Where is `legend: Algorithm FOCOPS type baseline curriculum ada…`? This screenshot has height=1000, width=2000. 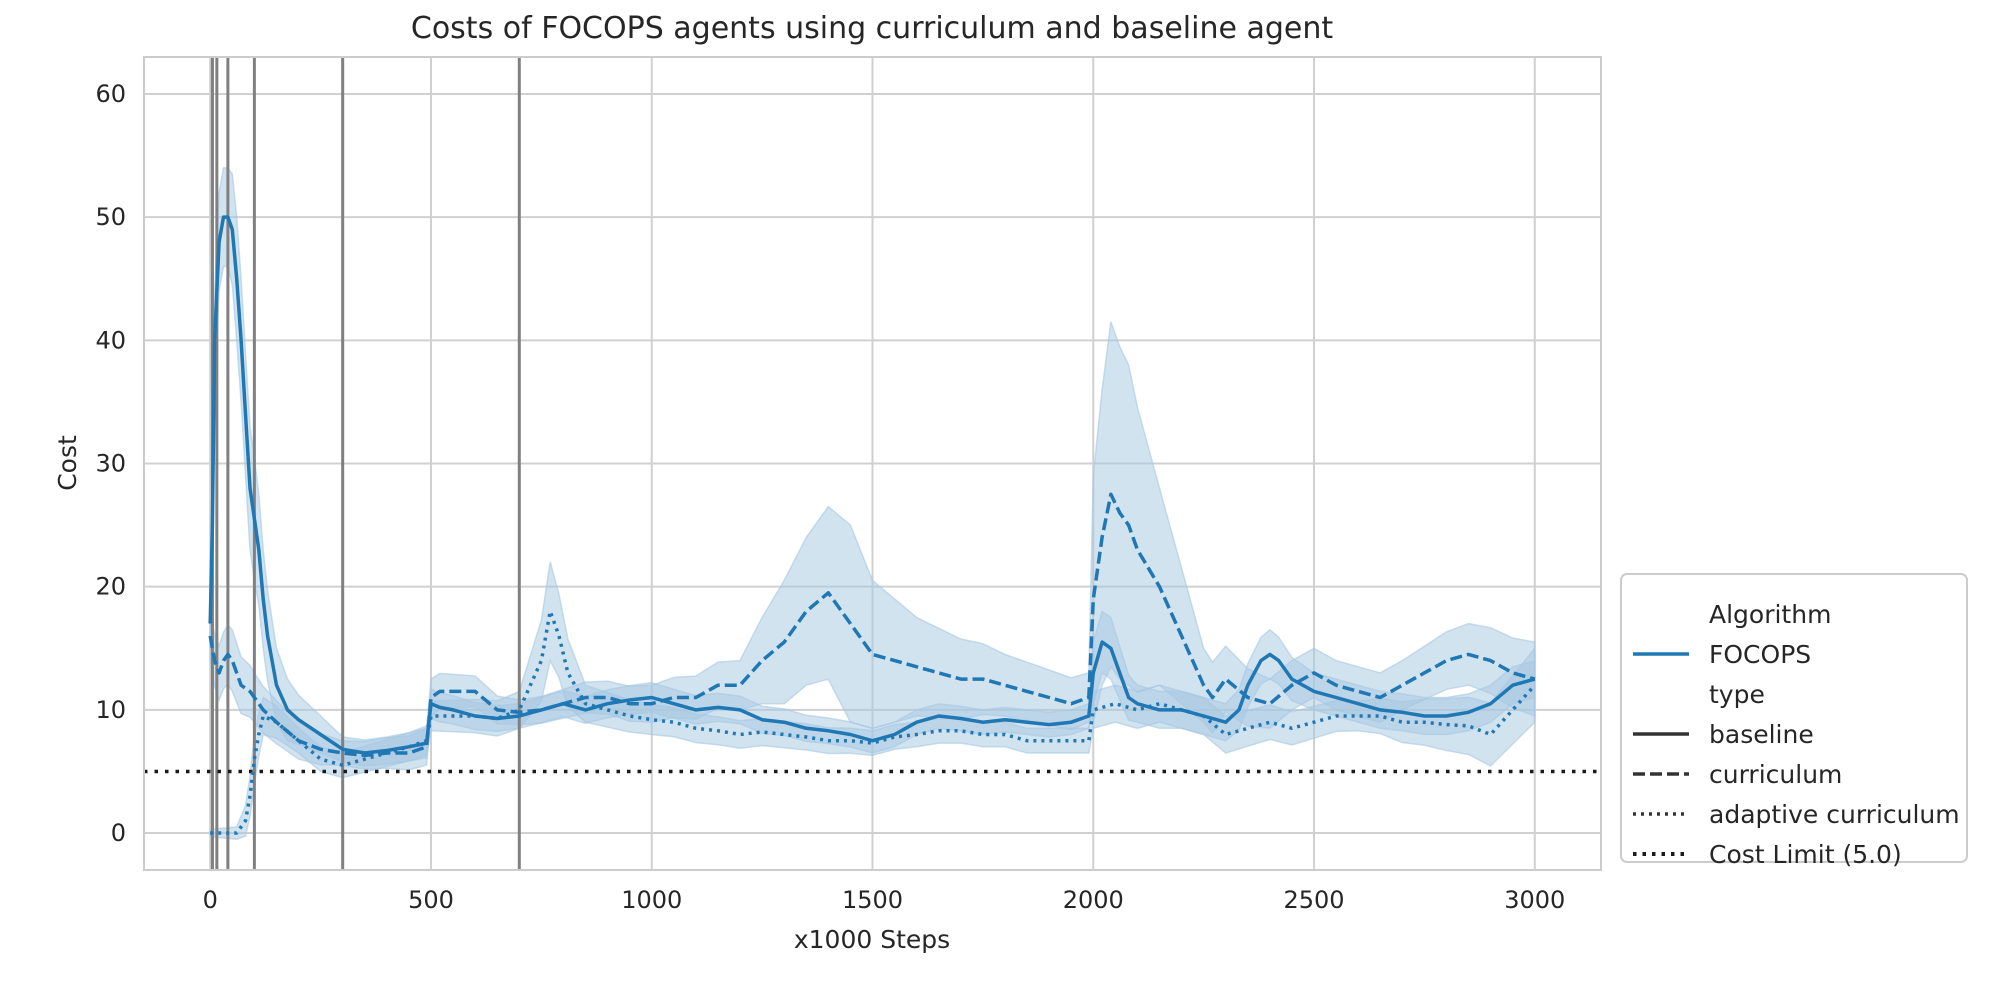 legend: Algorithm FOCOPS type baseline curriculum ada… is located at coordinates (1794, 721).